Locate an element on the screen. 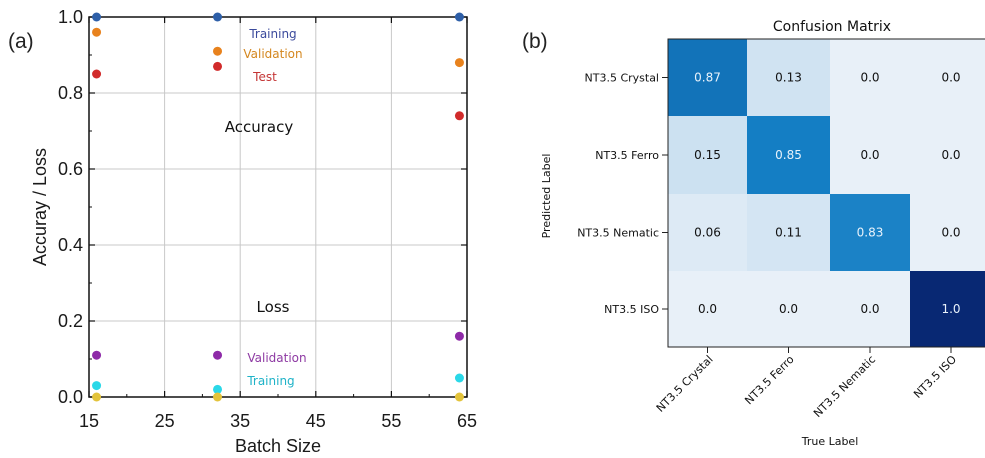 The height and width of the screenshot is (458, 985). legend-accuracy-test: Test is located at coordinates (264, 77).